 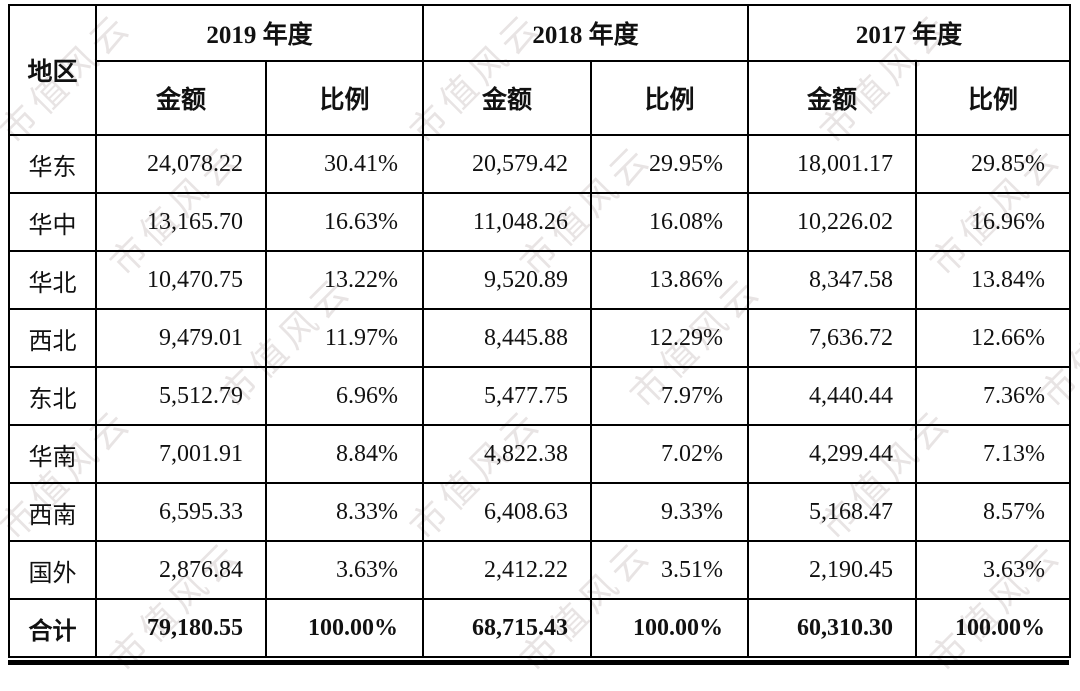 What do you see at coordinates (181, 570) in the screenshot?
I see `amount-cell-2019: 2,876.84` at bounding box center [181, 570].